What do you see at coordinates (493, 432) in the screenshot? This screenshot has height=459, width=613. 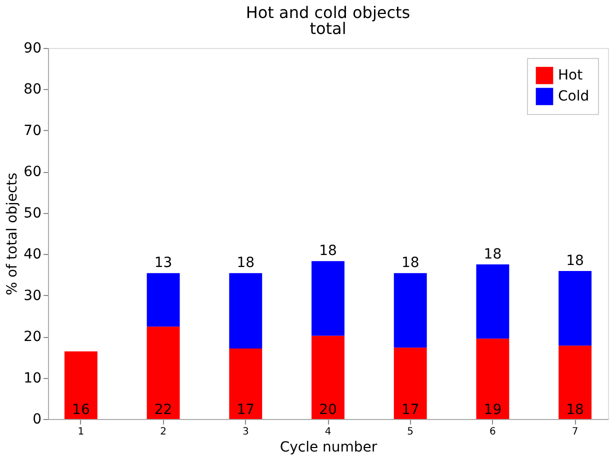 I see `x-tick-label: 6` at bounding box center [493, 432].